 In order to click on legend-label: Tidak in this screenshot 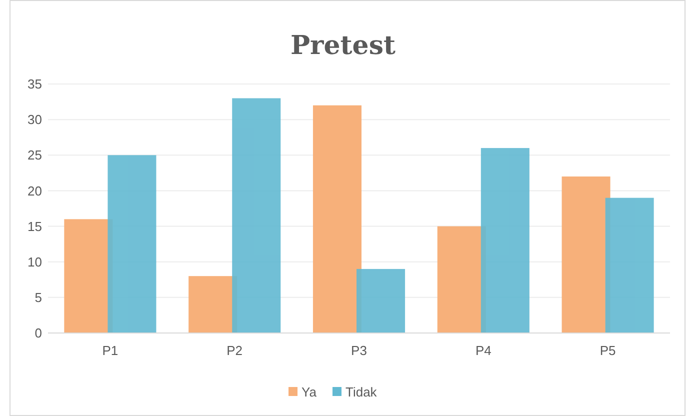, I will do `click(362, 392)`.